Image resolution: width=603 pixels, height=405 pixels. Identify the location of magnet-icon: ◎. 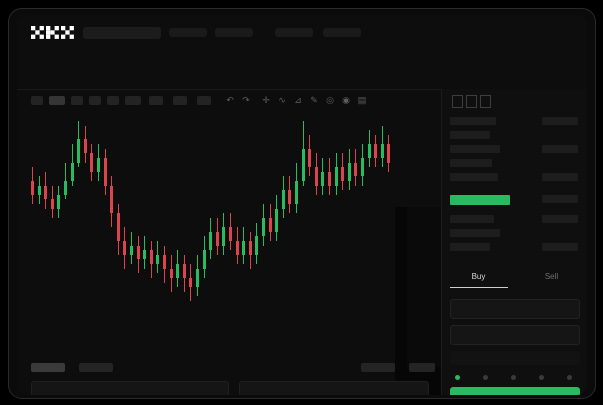
(330, 100).